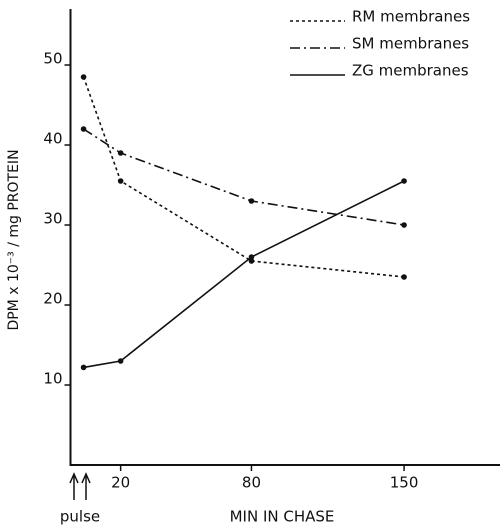  Describe the element at coordinates (411, 17) in the screenshot. I see `legend-label: RM membranes` at that location.